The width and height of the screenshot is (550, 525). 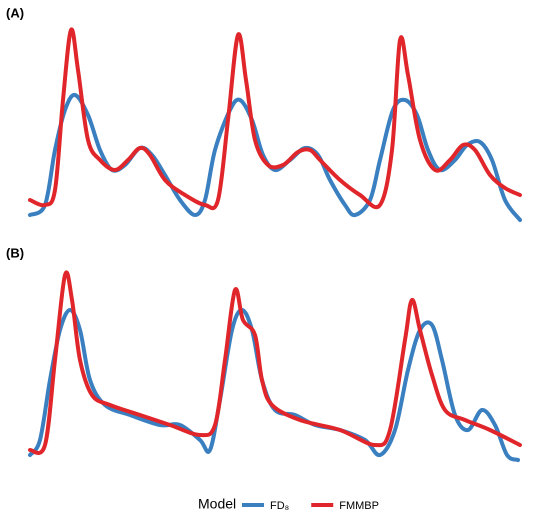 I want to click on panel-label: (B), so click(x=15, y=252).